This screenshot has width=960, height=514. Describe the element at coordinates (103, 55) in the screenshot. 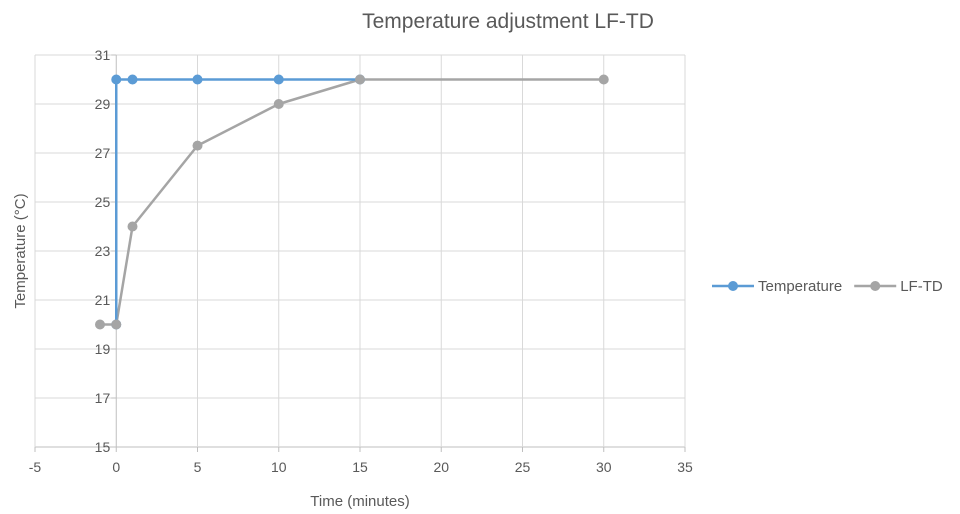

I see `y-tick-label: 31` at that location.